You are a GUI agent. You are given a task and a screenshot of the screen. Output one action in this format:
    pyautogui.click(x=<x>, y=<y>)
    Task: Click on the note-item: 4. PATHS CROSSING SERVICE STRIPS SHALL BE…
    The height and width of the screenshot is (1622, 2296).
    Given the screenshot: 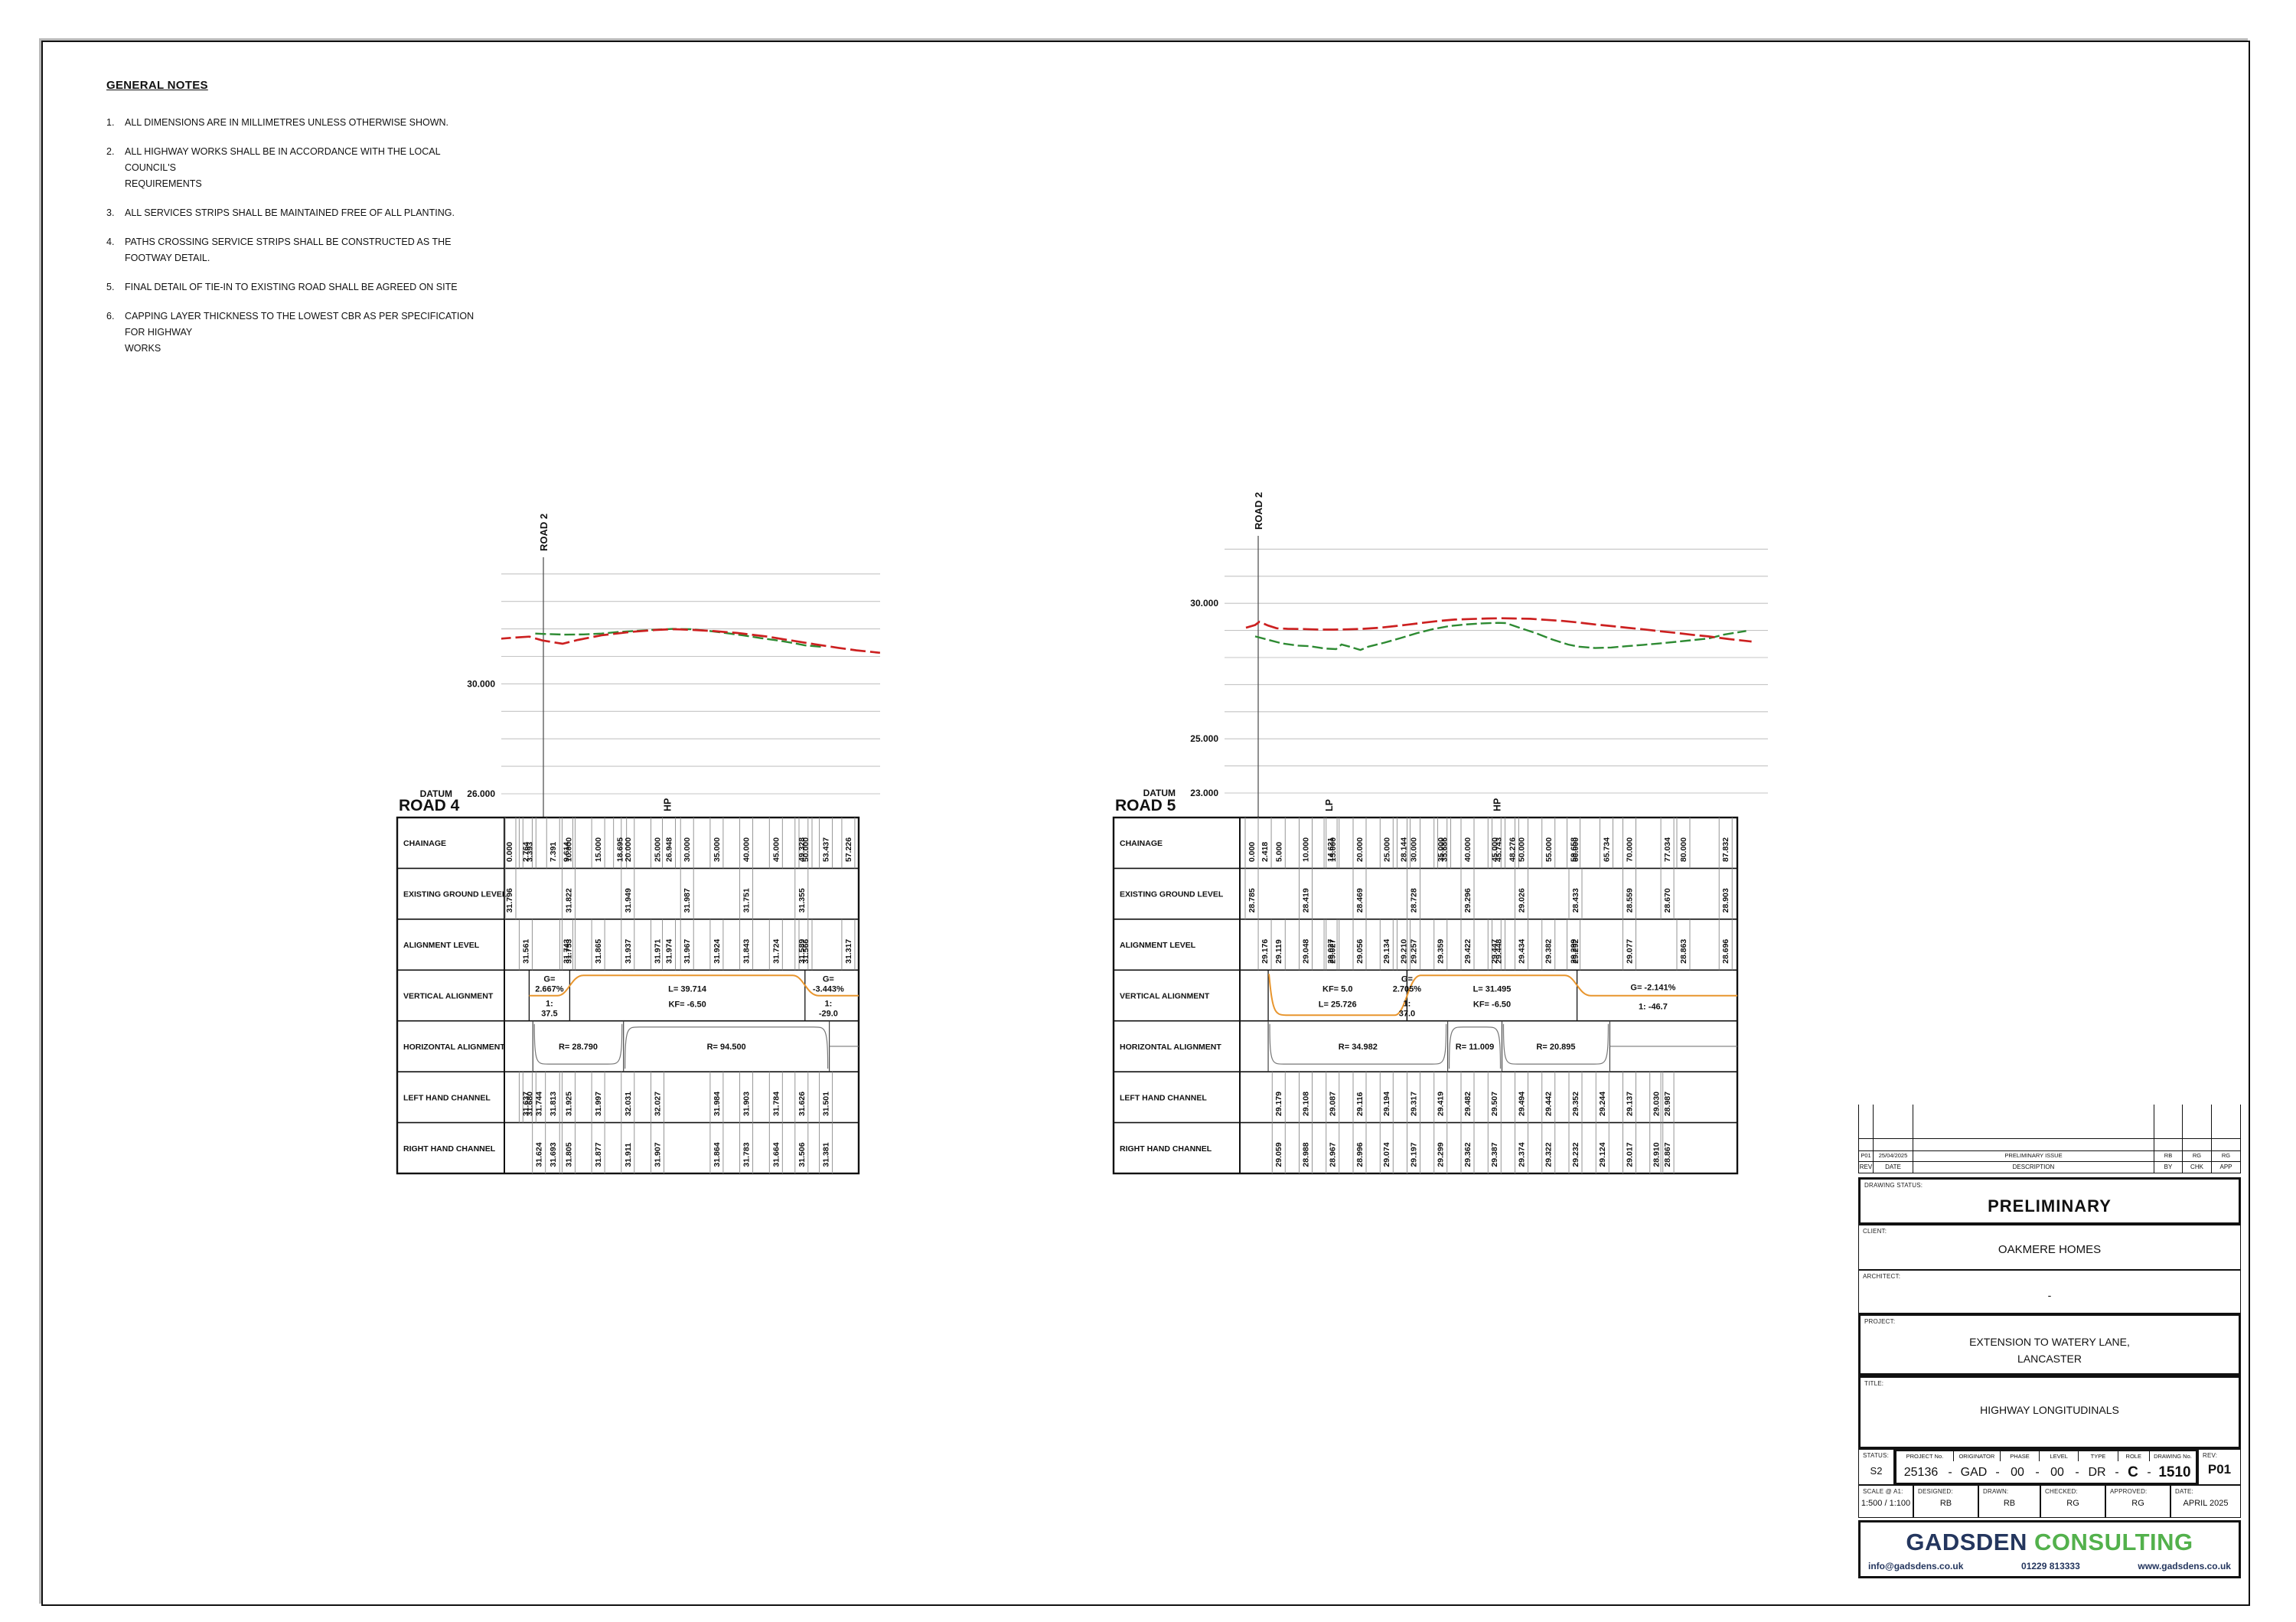 What is the action you would take?
    pyautogui.click(x=299, y=250)
    